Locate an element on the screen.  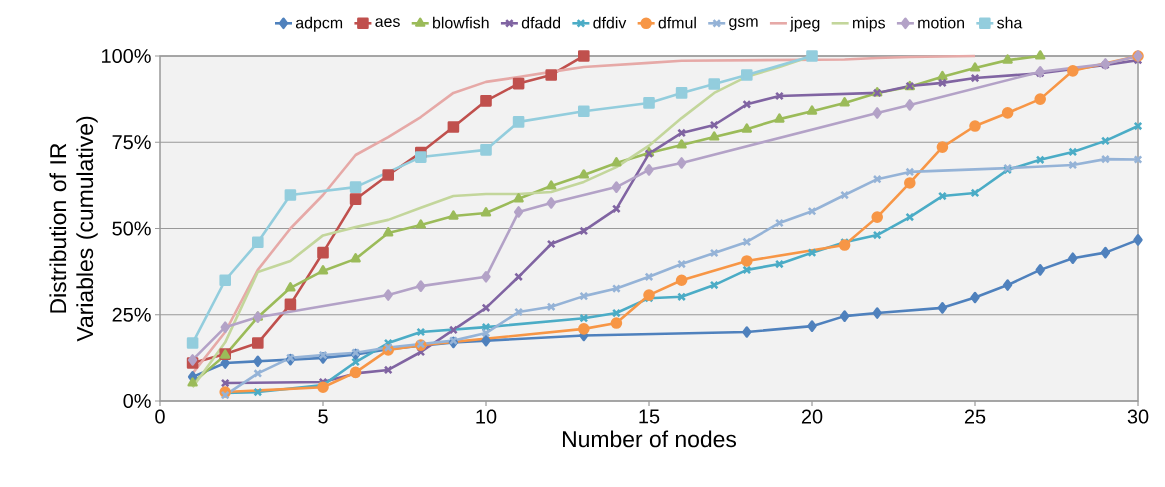
y-tick-label: 100% is located at coordinates (126, 56).